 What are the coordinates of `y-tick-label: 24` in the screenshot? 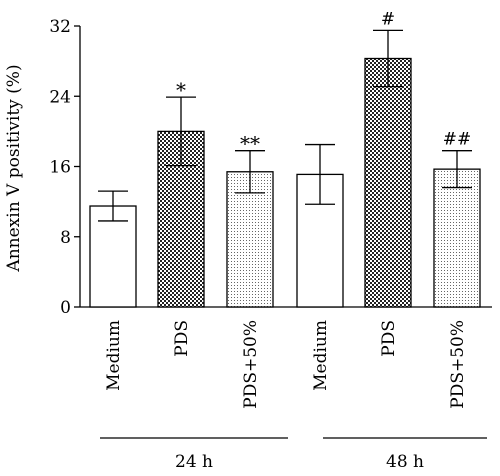 It's located at (60, 97).